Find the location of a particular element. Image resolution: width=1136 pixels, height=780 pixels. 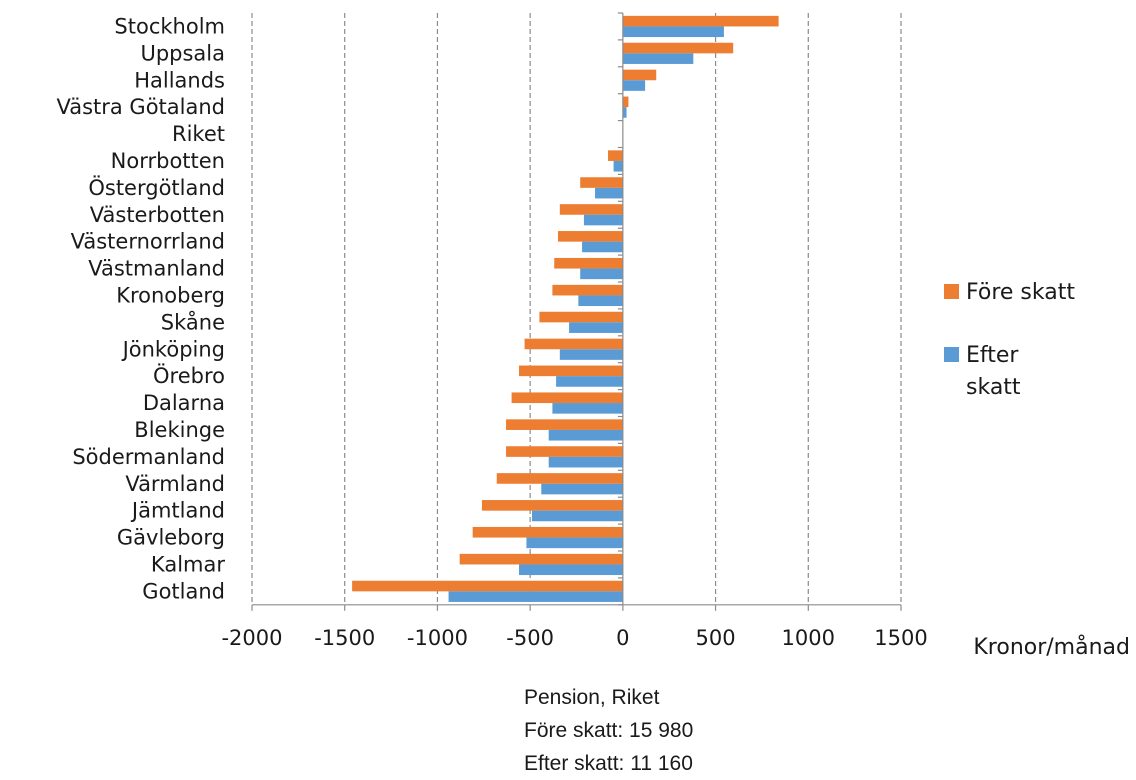

category-label-vastra-gotaland: Västra Götaland is located at coordinates (140, 107).